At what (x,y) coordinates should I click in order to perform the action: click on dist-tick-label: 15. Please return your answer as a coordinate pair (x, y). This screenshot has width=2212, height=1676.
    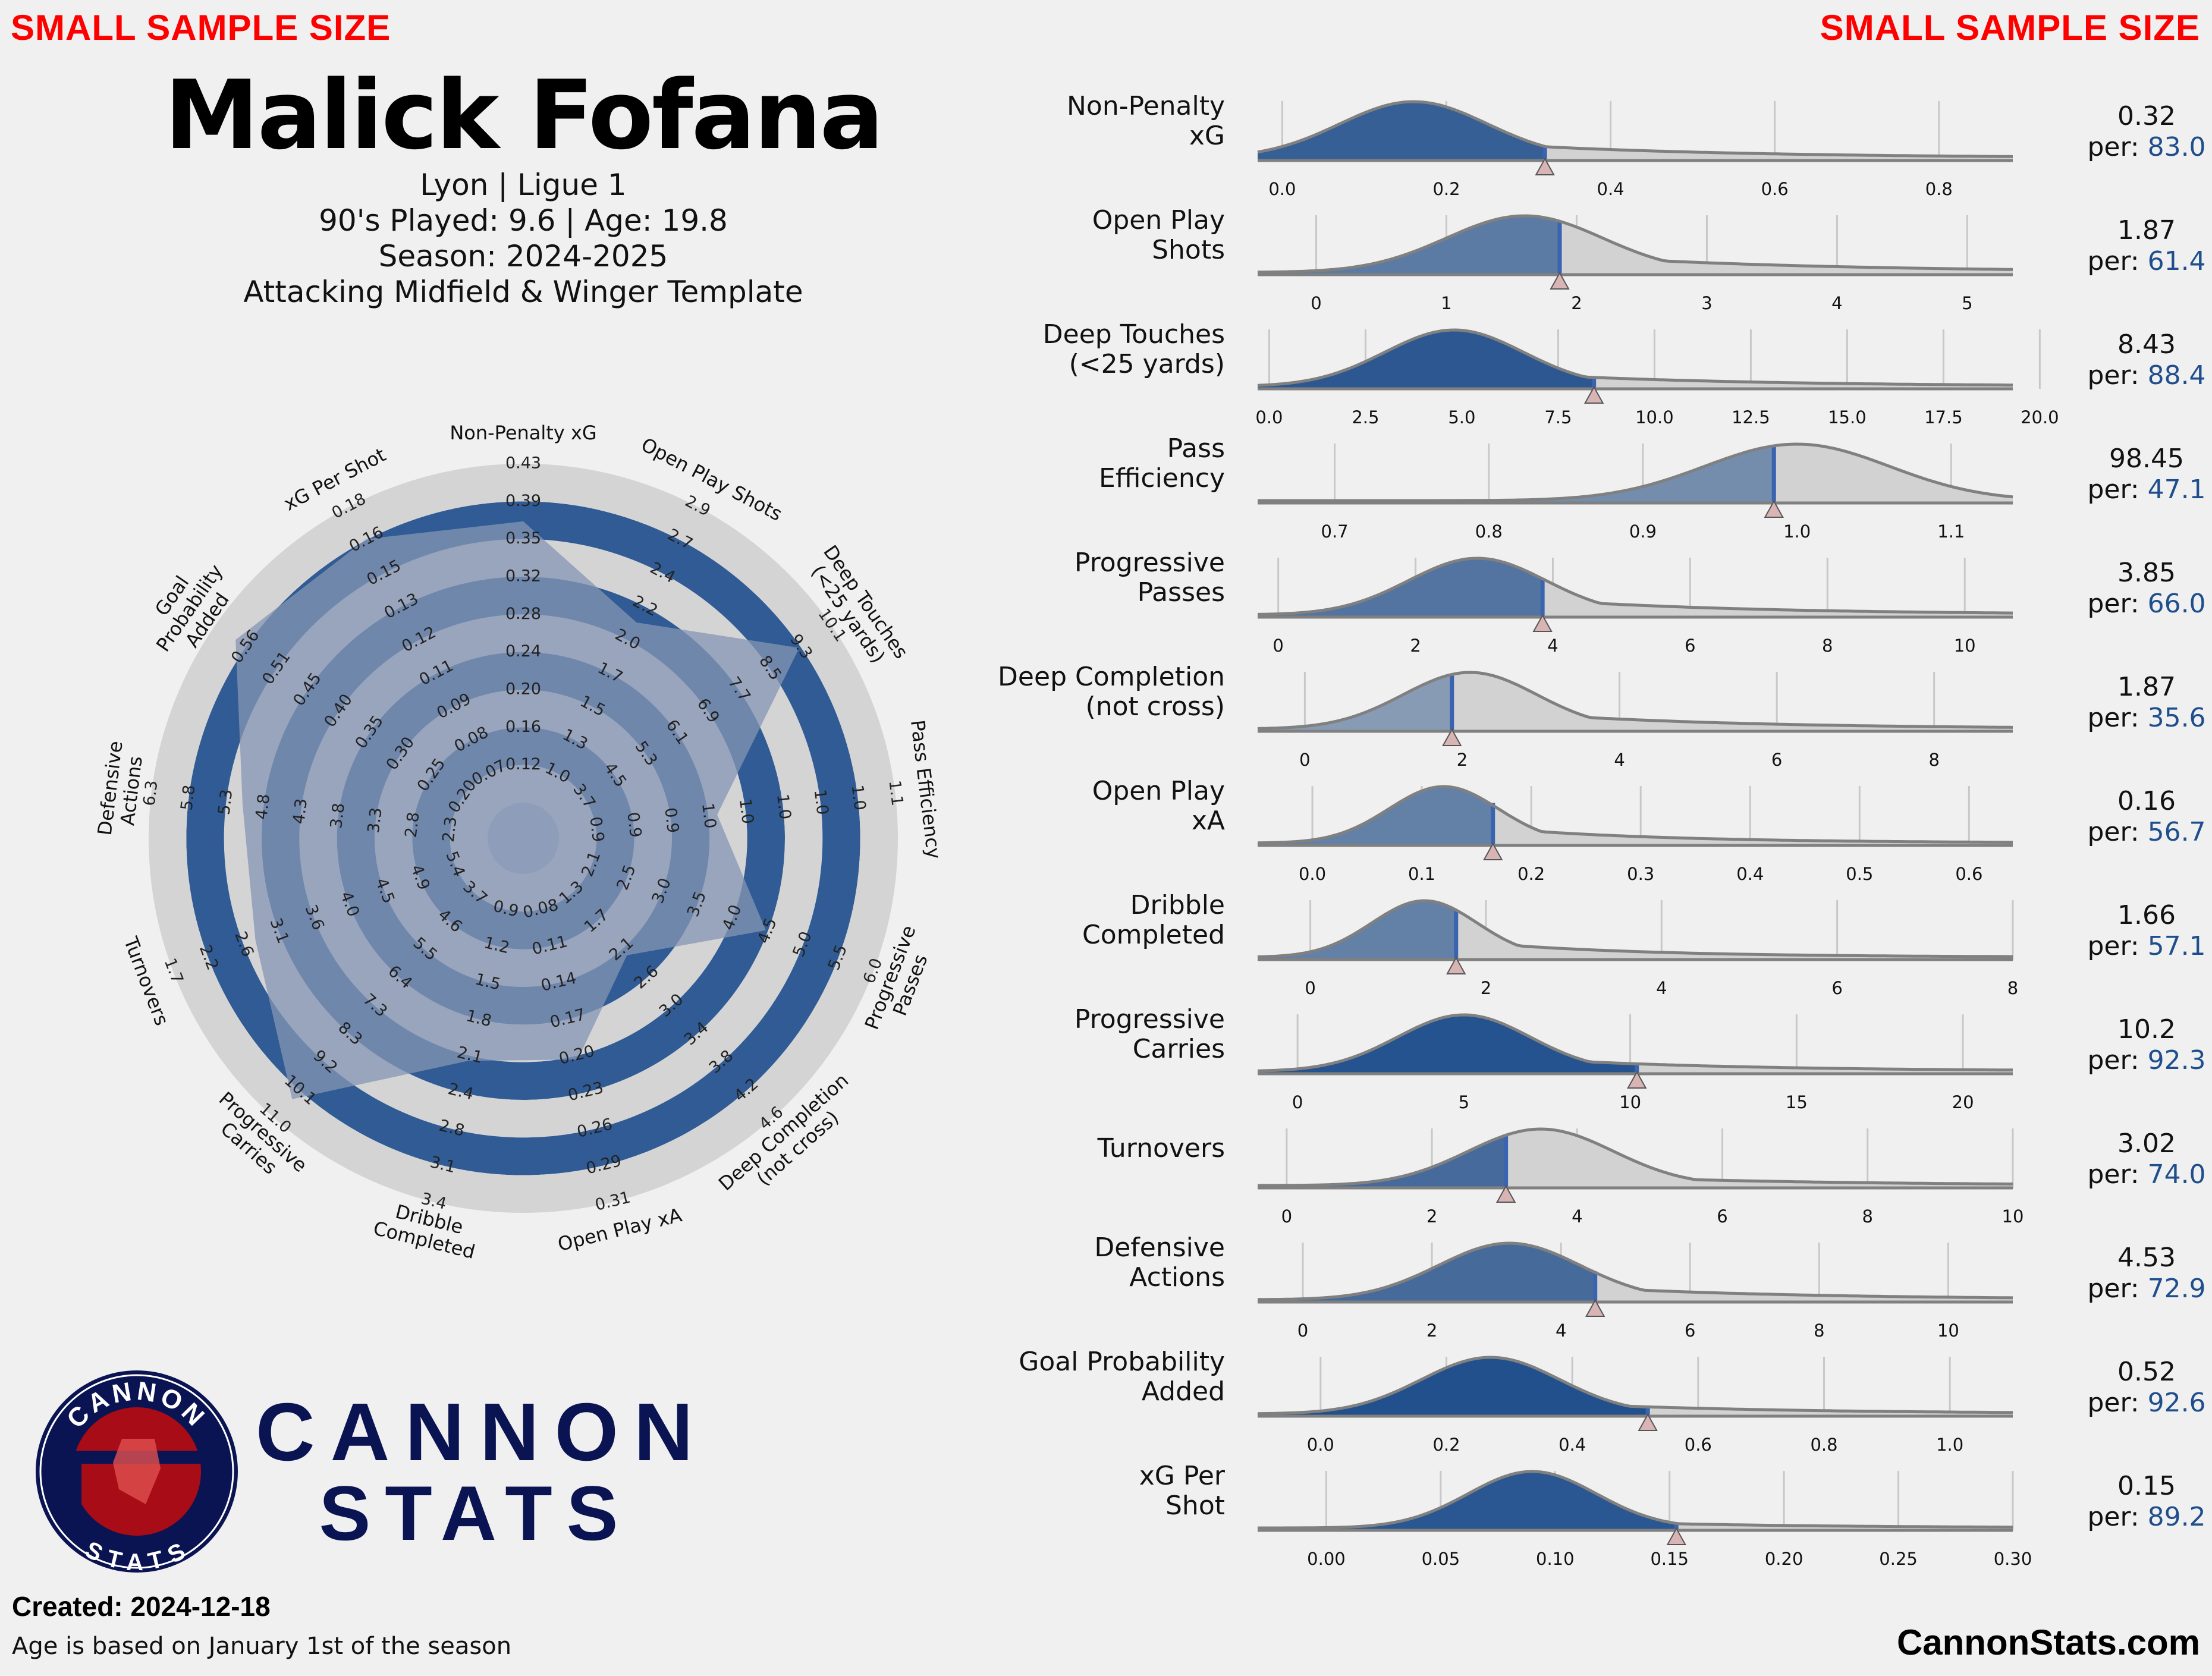
    Looking at the image, I should click on (1797, 1102).